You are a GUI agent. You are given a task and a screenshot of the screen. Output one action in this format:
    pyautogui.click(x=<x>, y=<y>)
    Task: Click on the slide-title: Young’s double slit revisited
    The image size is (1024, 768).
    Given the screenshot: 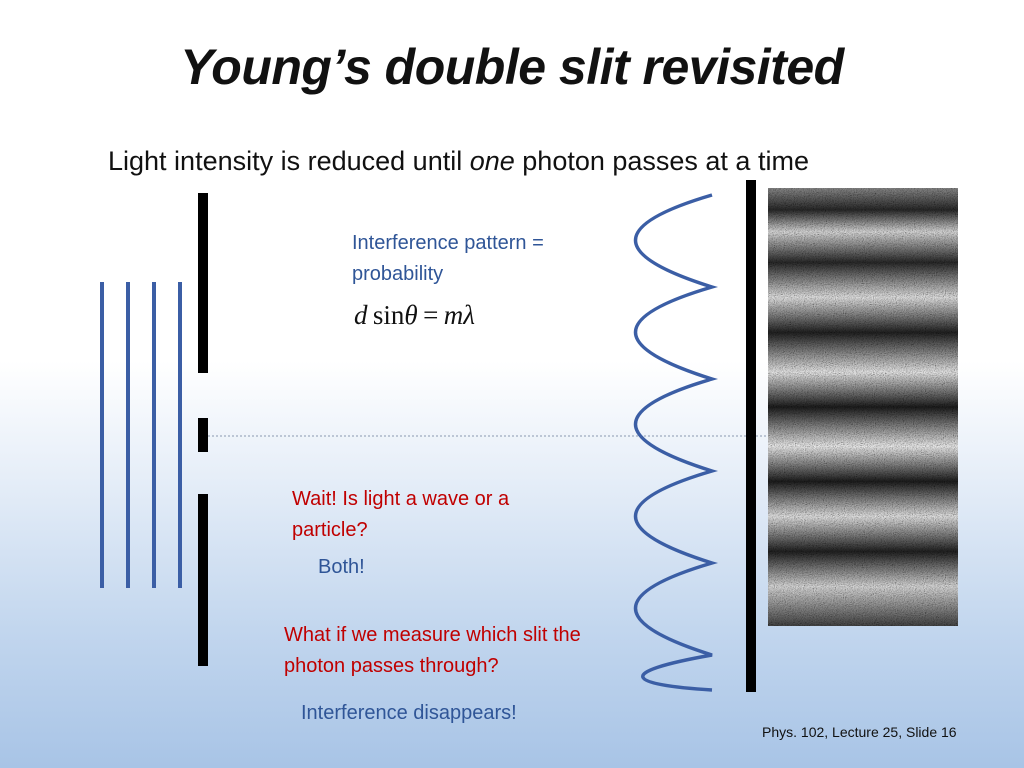 What is the action you would take?
    pyautogui.click(x=512, y=67)
    